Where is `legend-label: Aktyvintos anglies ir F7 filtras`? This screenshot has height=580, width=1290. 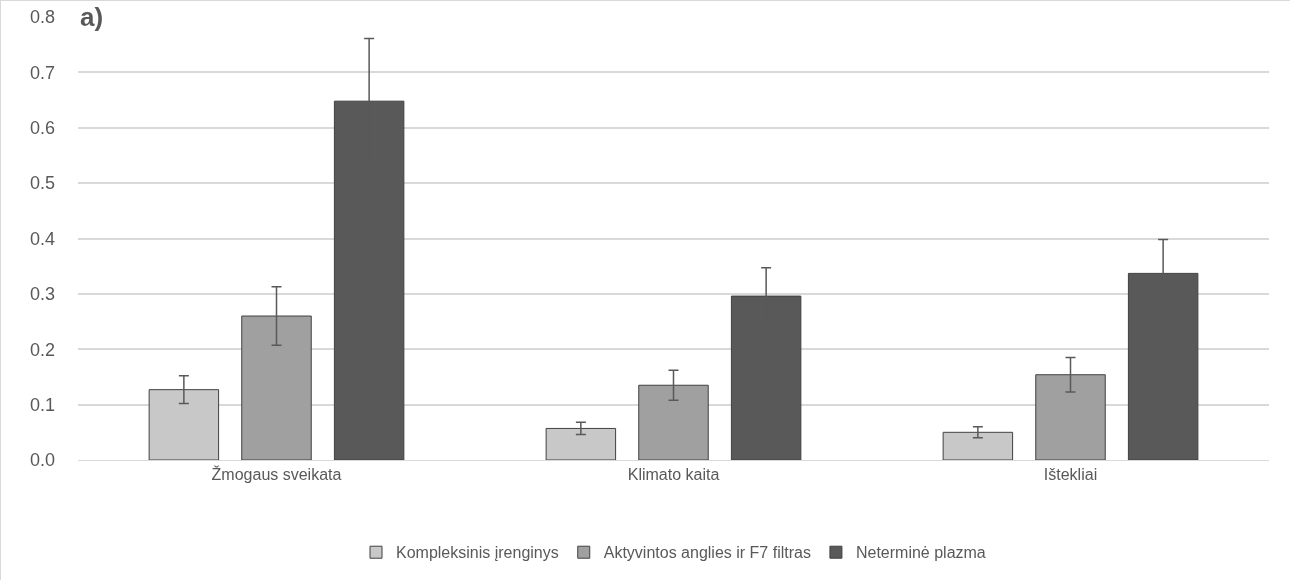
legend-label: Aktyvintos anglies ir F7 filtras is located at coordinates (707, 553).